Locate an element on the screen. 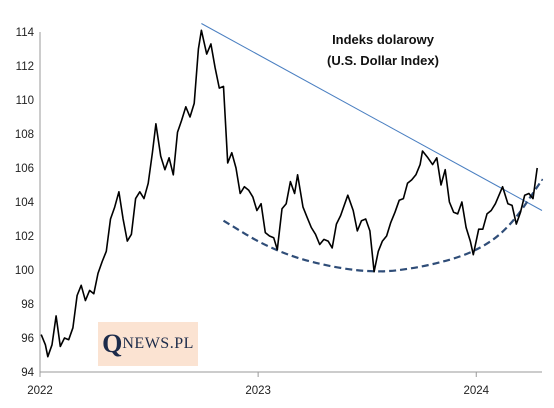 Image resolution: width=554 pixels, height=408 pixels. y-tick-label: 100 is located at coordinates (24, 271).